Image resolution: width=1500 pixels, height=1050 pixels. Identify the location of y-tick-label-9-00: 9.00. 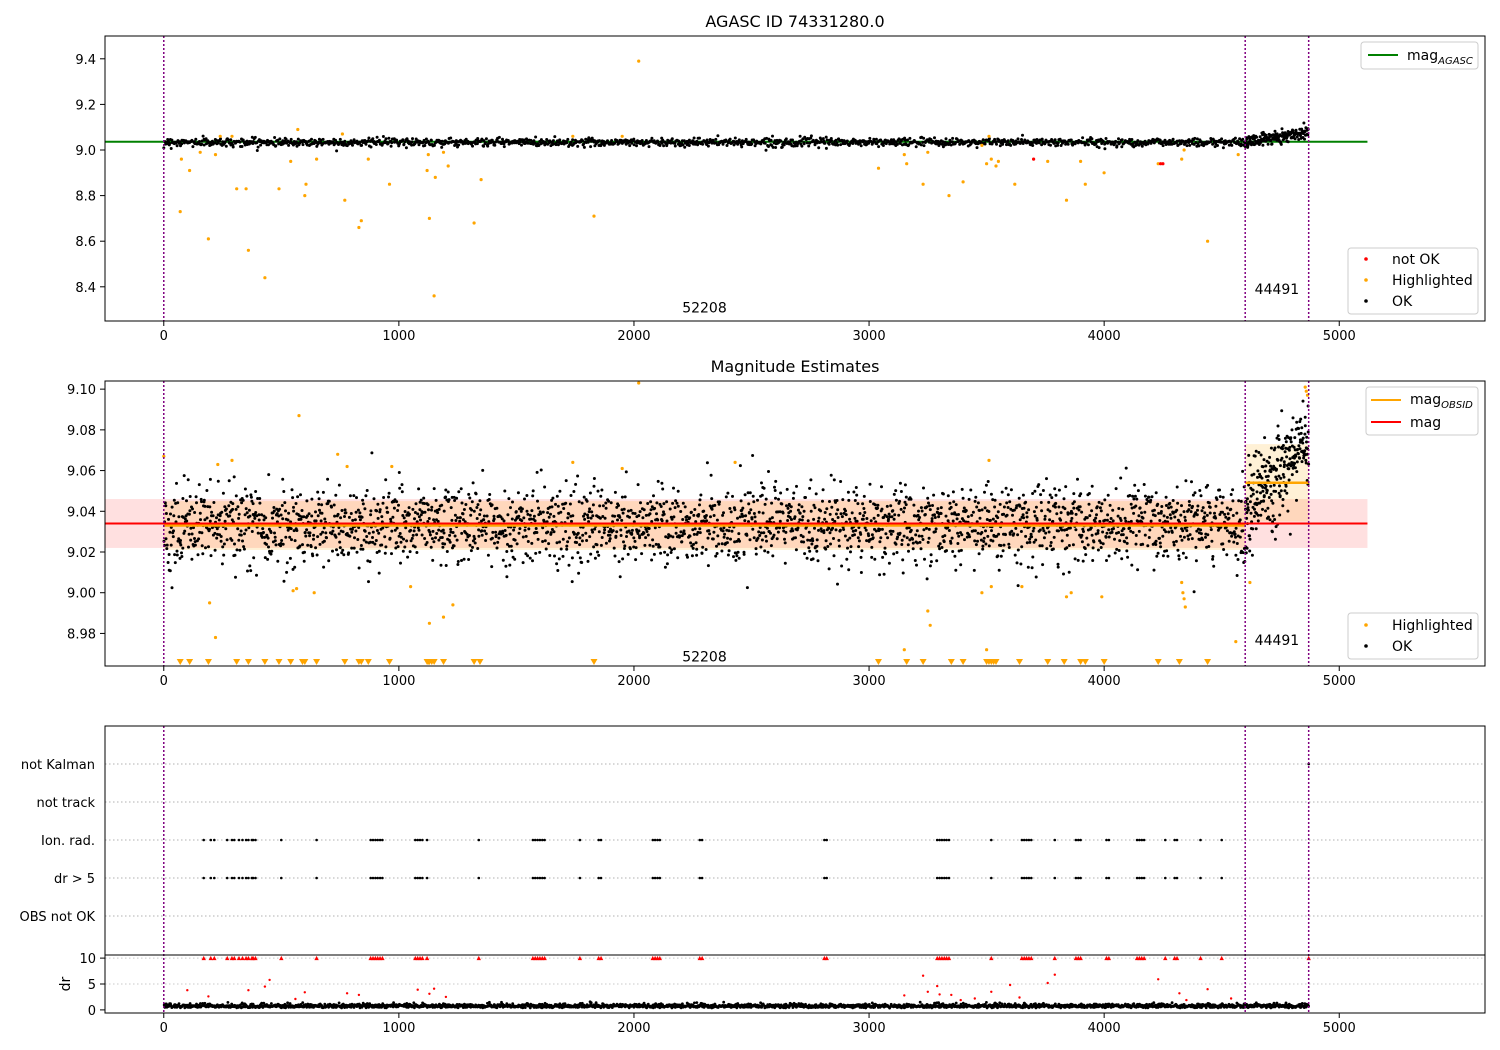
(81, 594).